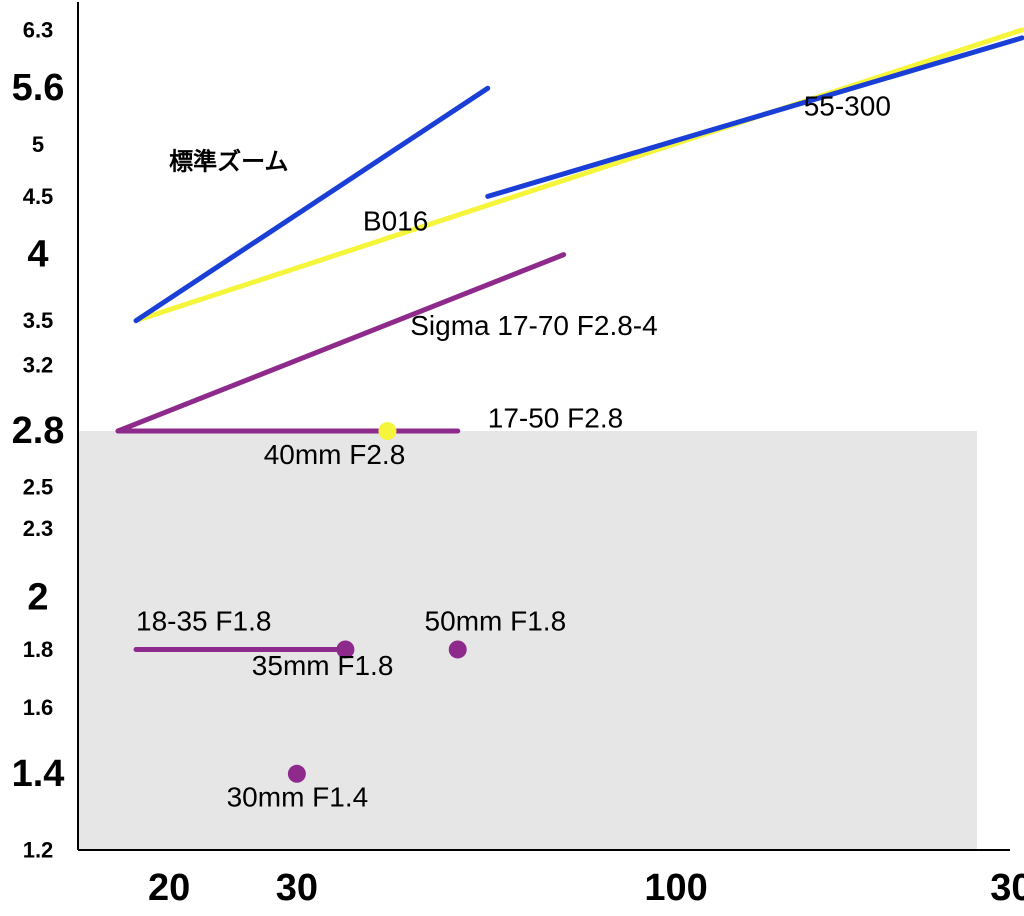 This screenshot has width=1024, height=916. Describe the element at coordinates (847, 105) in the screenshot. I see `annotation-55-300: 55-300` at that location.